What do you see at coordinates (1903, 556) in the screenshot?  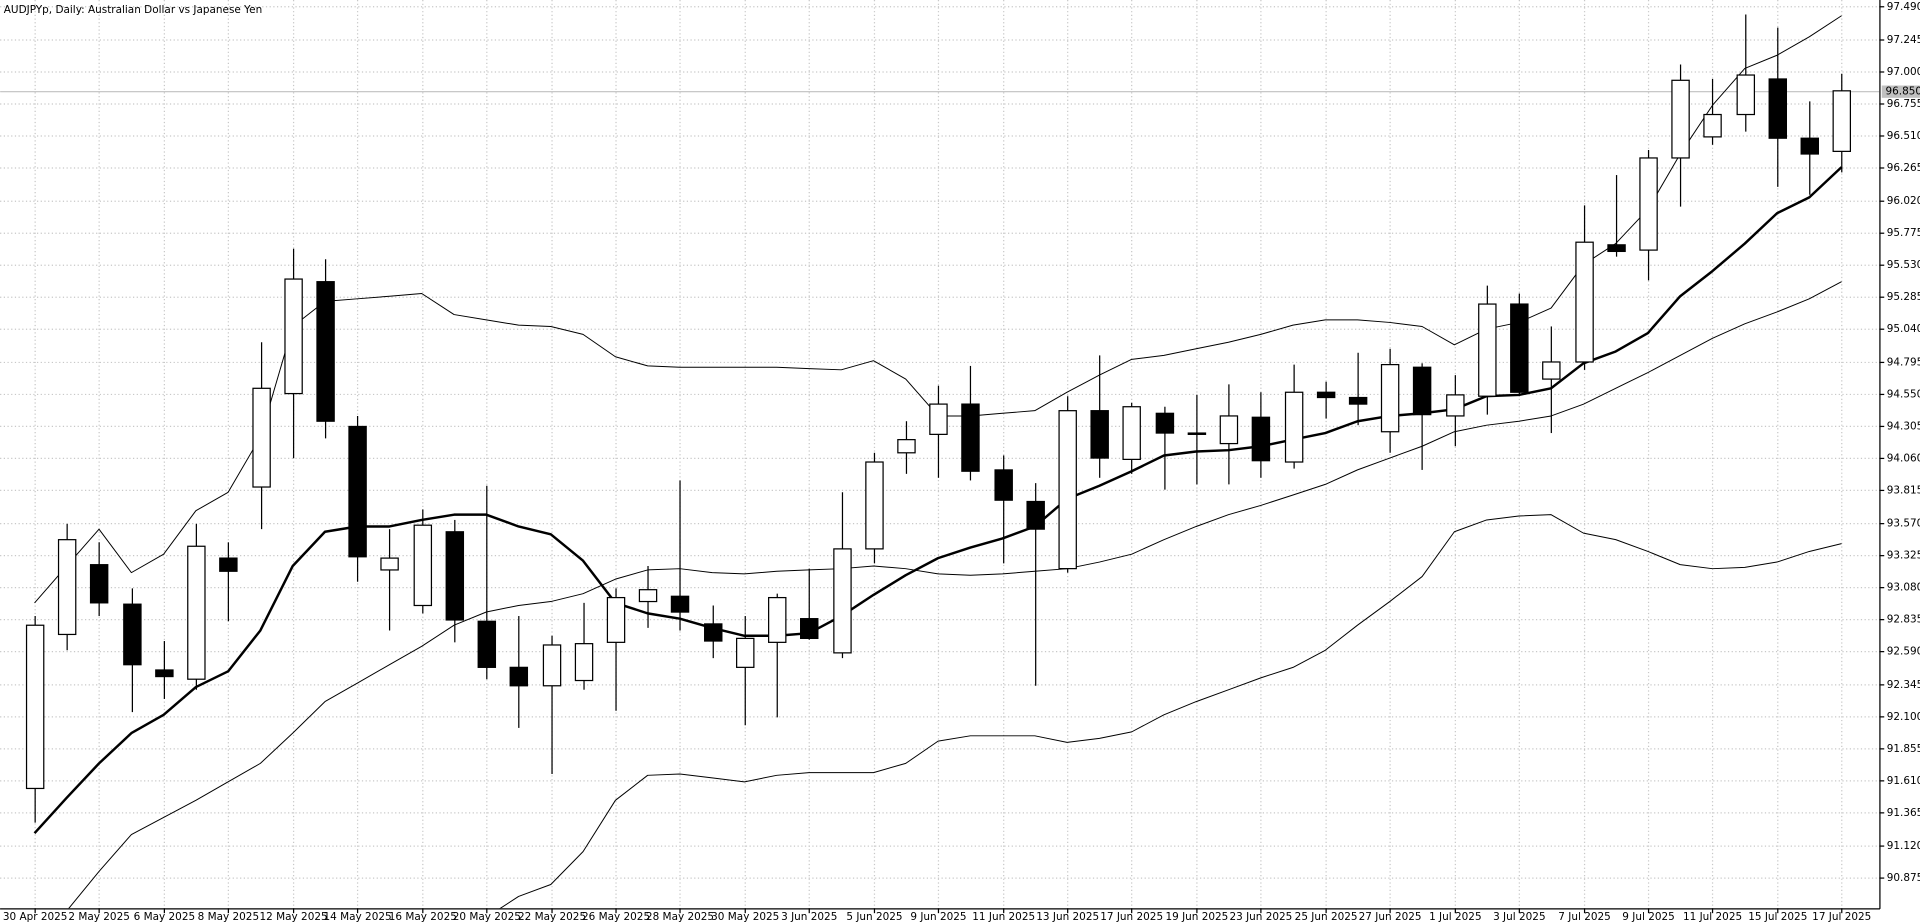 I see `y-tick-label: 93.325` at bounding box center [1903, 556].